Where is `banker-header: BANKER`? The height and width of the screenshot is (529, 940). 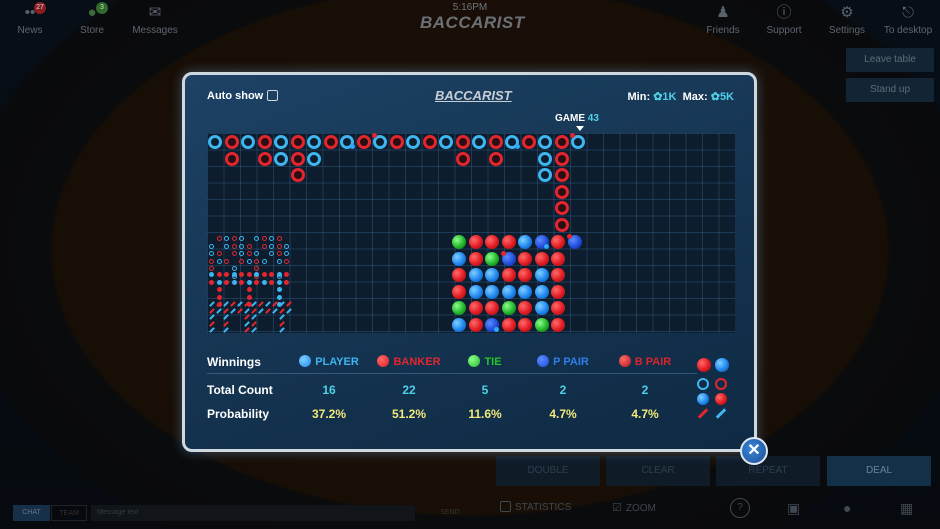 banker-header: BANKER is located at coordinates (409, 361).